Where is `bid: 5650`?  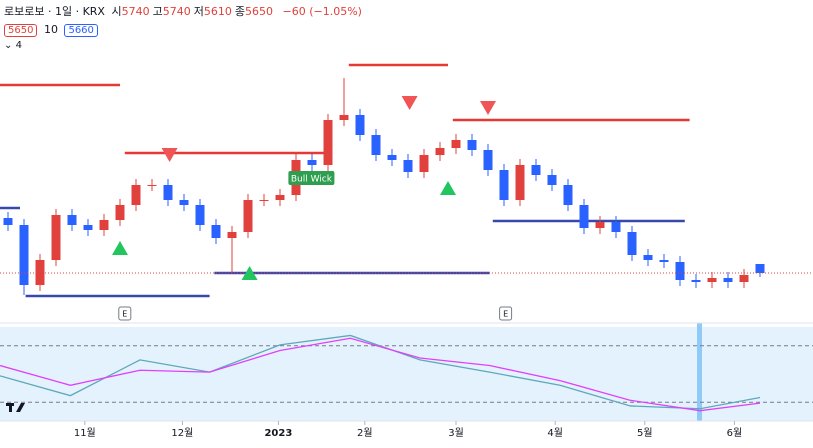
bid: 5650 is located at coordinates (21, 30).